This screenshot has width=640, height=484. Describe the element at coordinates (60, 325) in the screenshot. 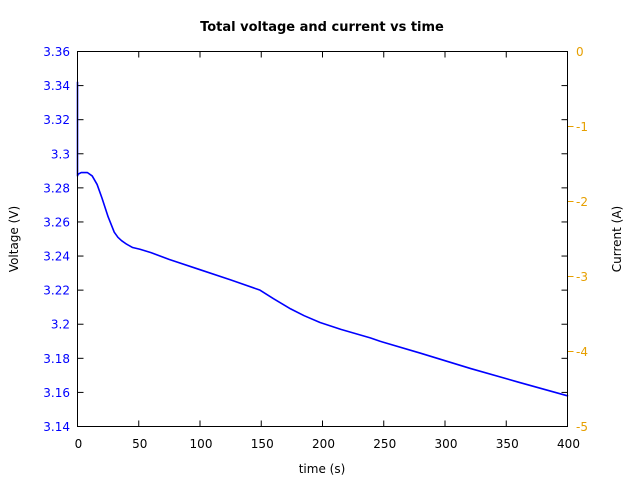

I see `y-tick-label: 3.2` at that location.